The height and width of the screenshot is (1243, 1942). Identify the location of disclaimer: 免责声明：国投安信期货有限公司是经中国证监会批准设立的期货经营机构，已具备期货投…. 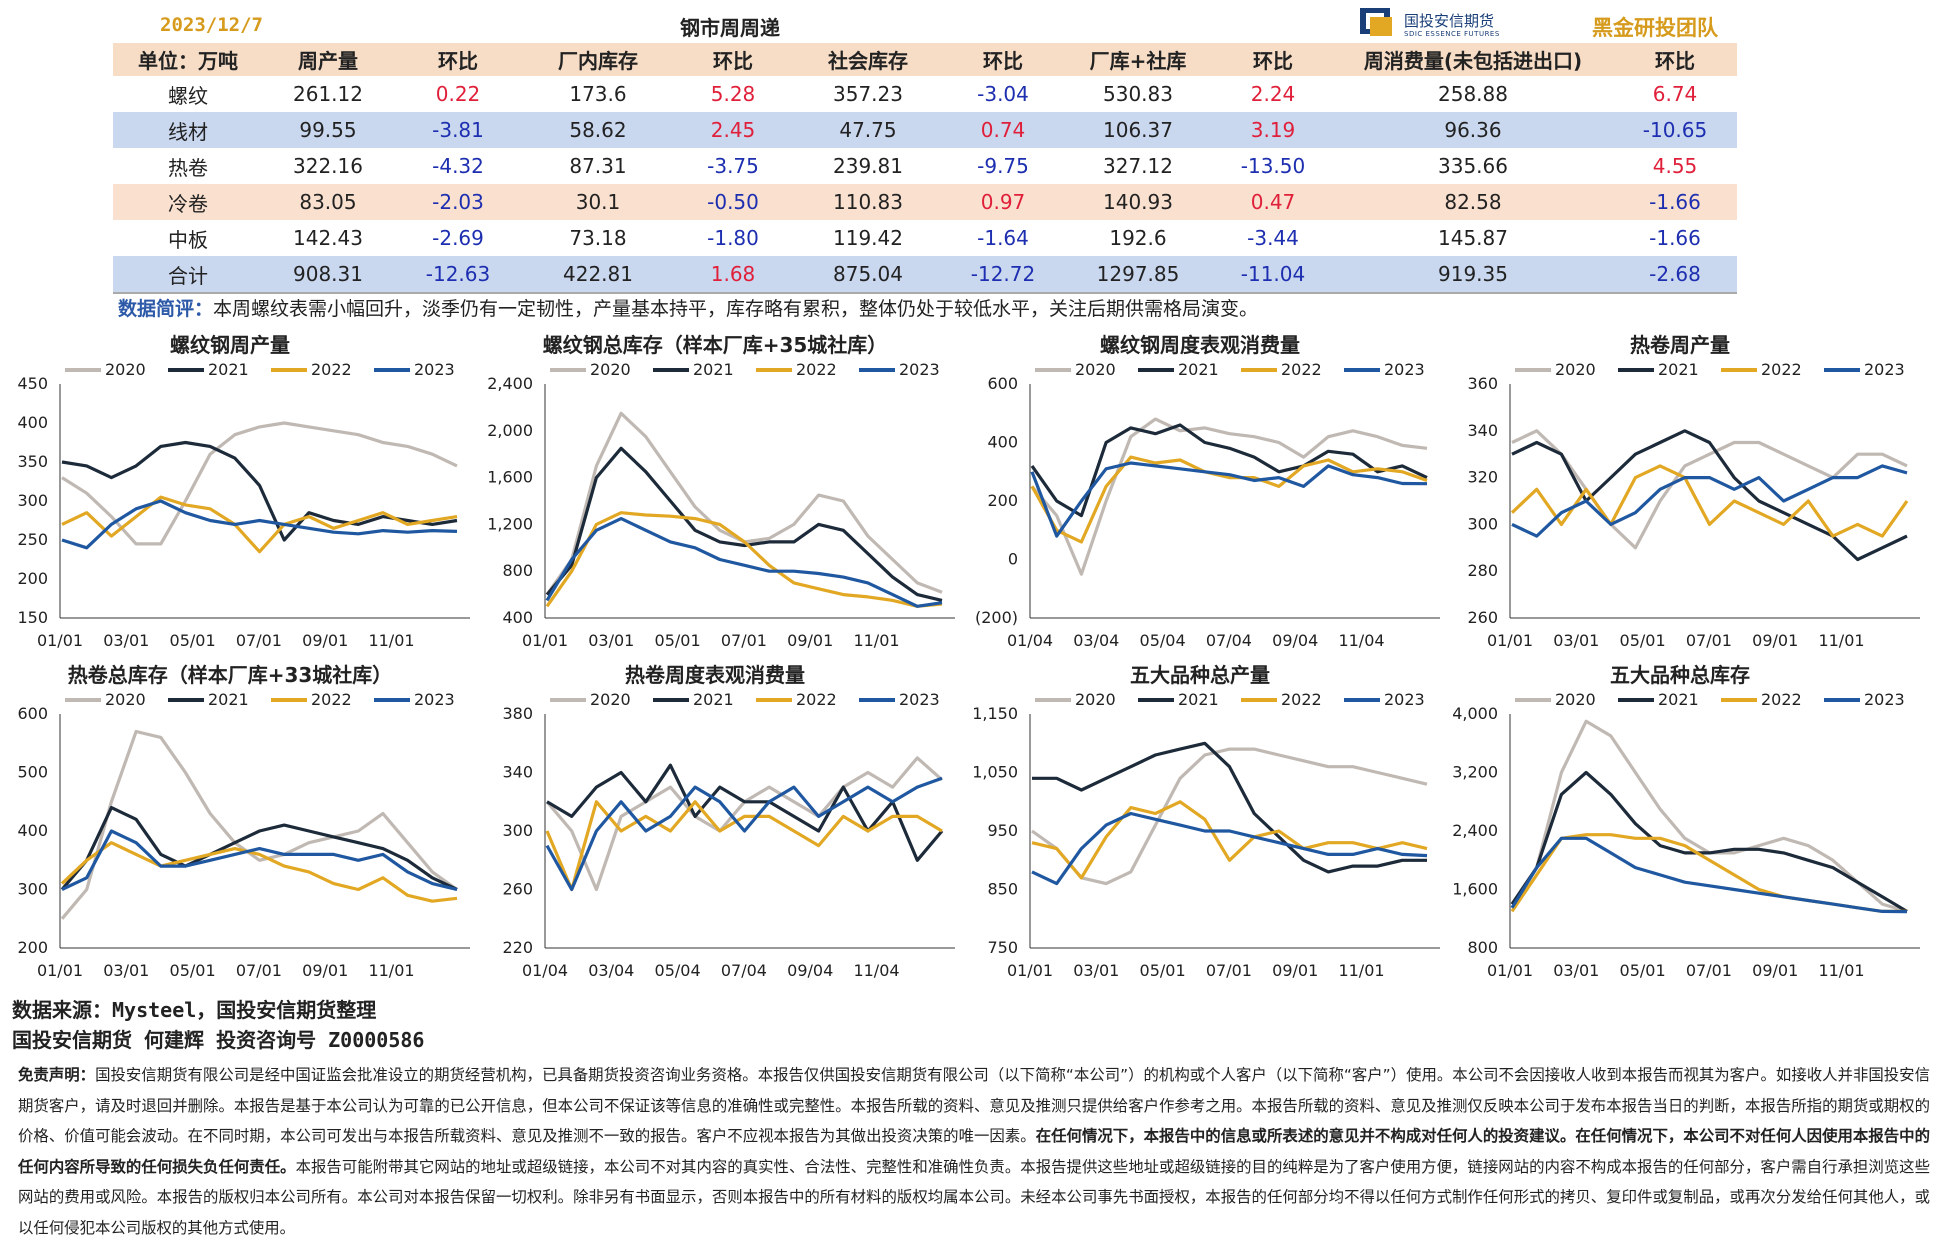
(974, 1151).